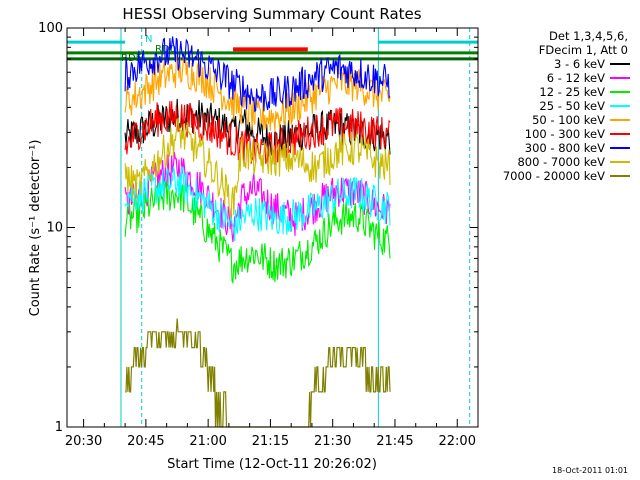  Describe the element at coordinates (131, 58) in the screenshot. I see `flag-label-rd5: RD5` at that location.